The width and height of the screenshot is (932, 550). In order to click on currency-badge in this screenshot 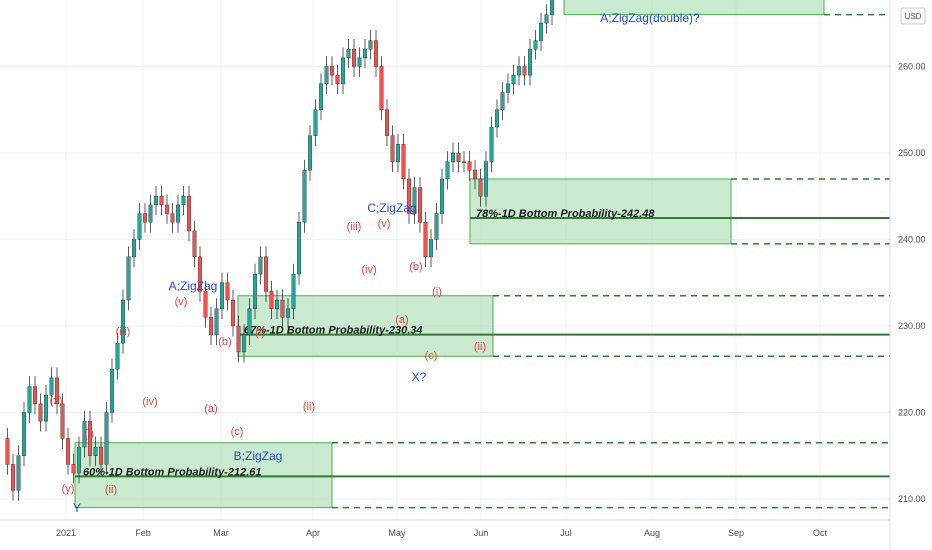, I will do `click(913, 16)`.